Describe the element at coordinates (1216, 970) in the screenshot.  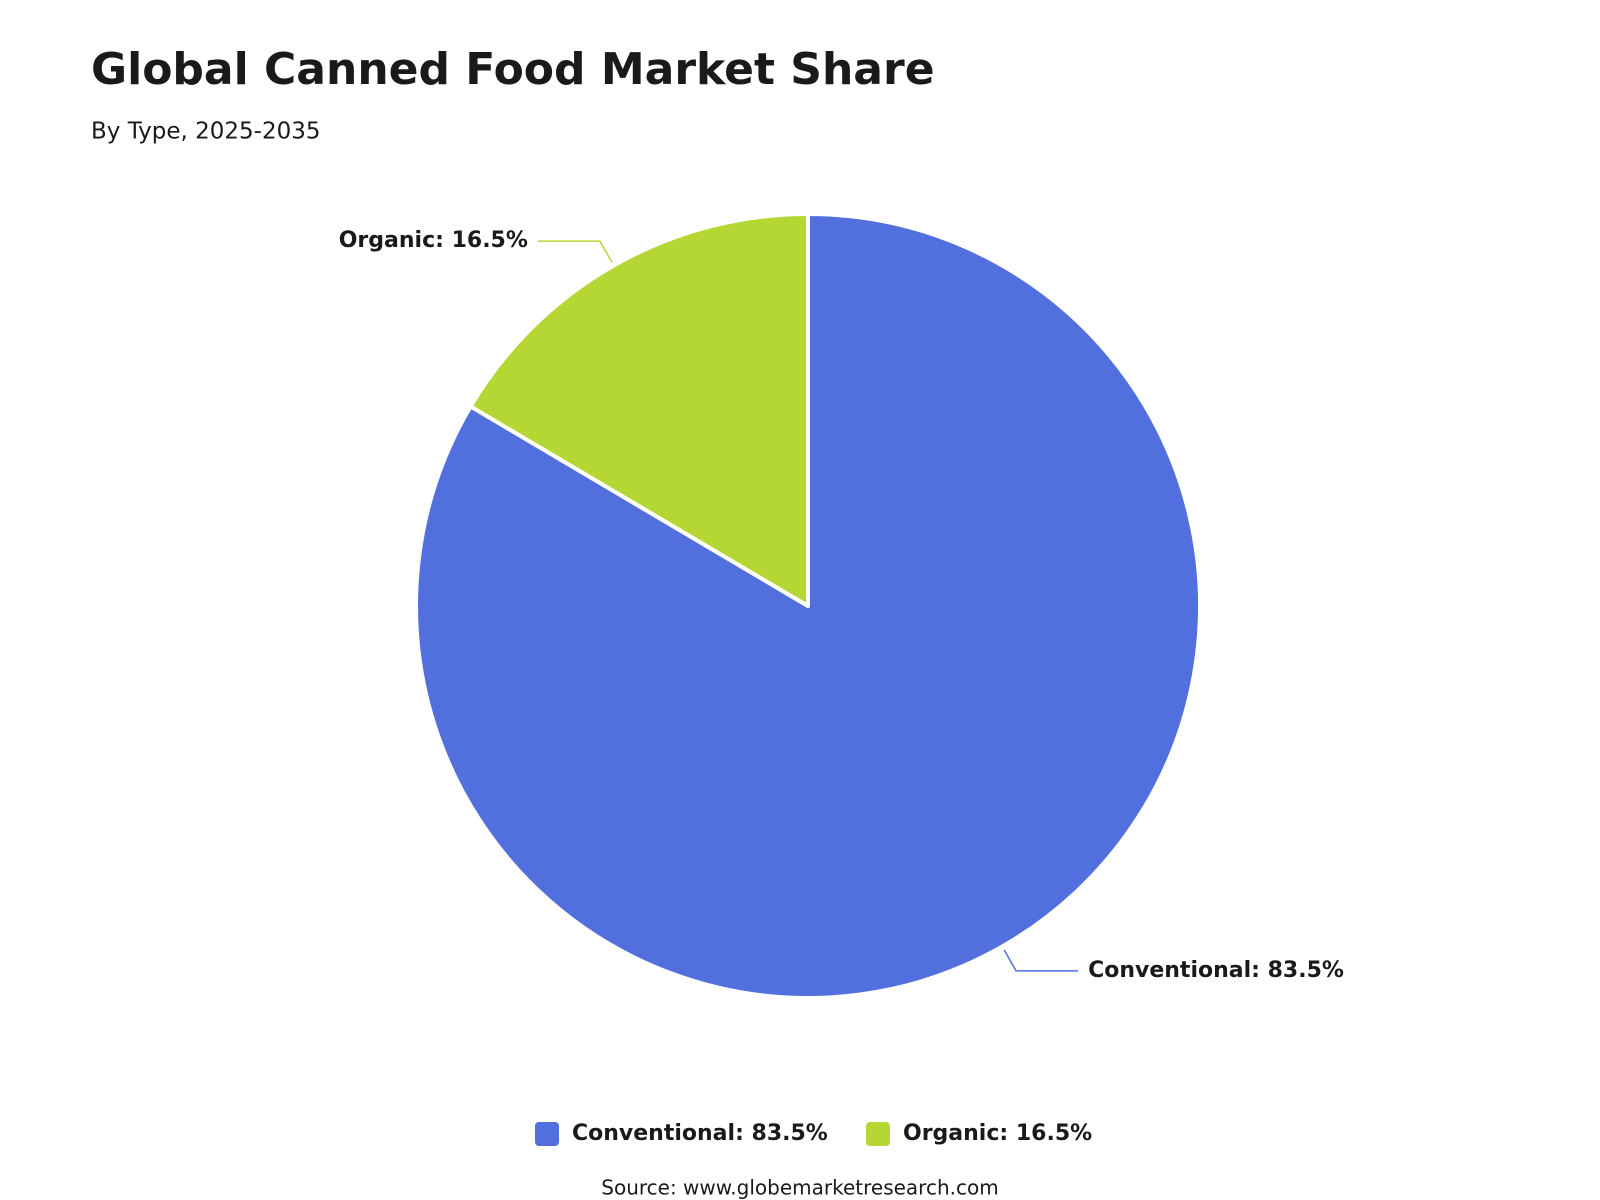
I see `data-label: Conventional: 83.5%` at that location.